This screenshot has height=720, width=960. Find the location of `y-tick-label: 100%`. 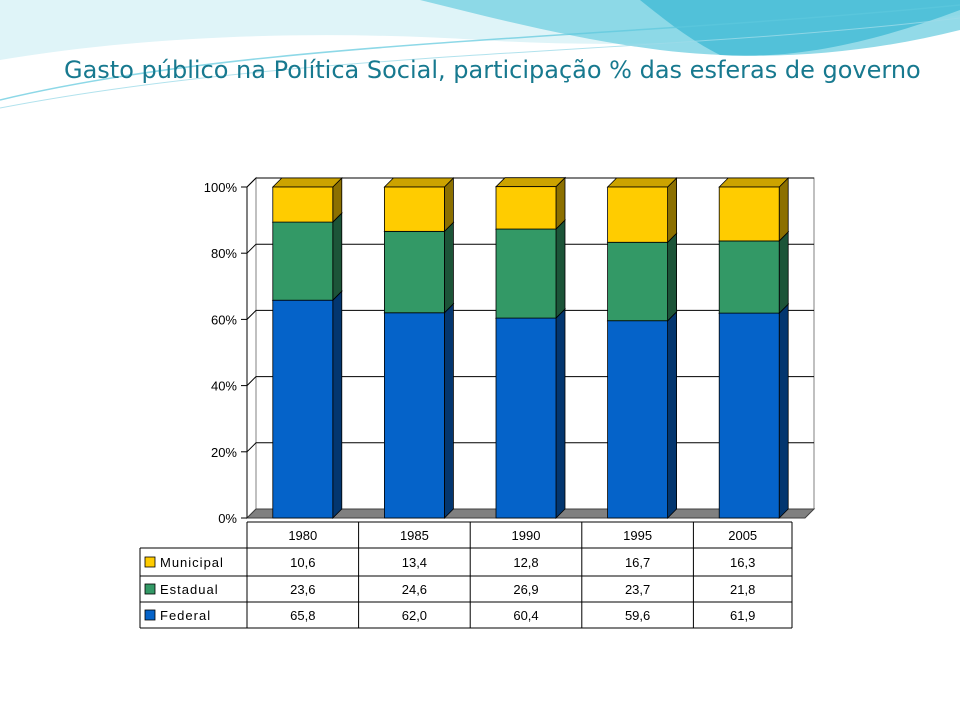

y-tick-label: 100% is located at coordinates (221, 187).